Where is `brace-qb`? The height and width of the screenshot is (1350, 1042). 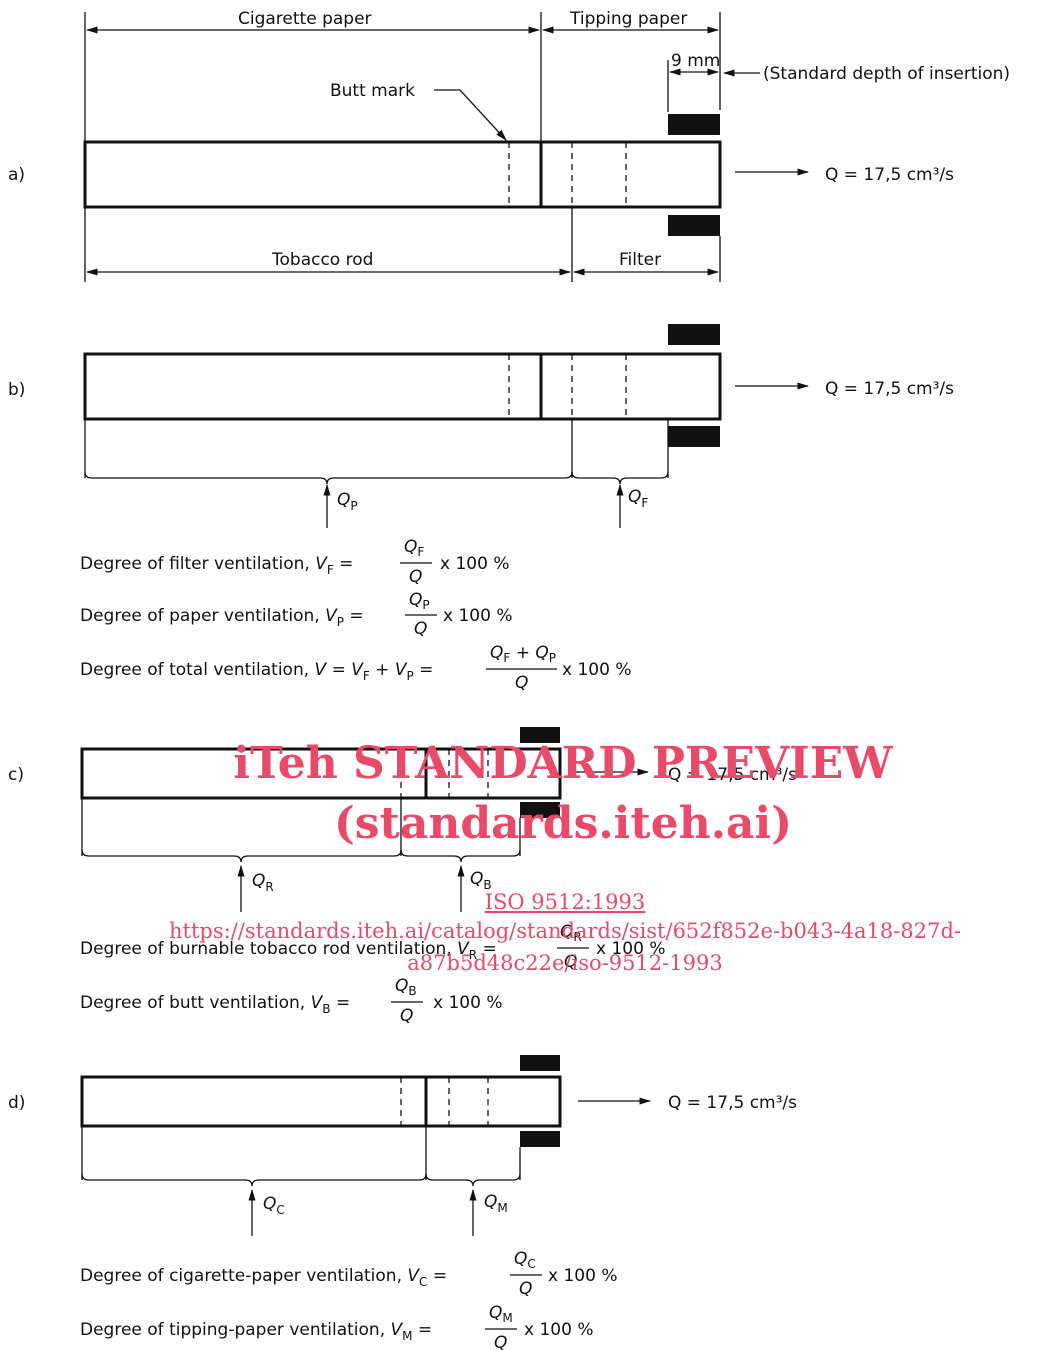 brace-qb is located at coordinates (460, 856).